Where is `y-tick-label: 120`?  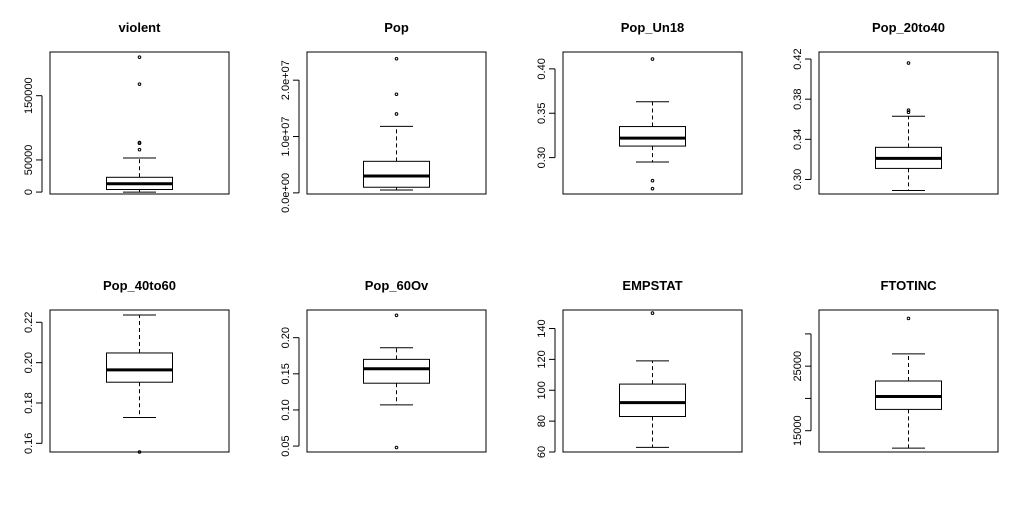 y-tick-label: 120 is located at coordinates (542, 359).